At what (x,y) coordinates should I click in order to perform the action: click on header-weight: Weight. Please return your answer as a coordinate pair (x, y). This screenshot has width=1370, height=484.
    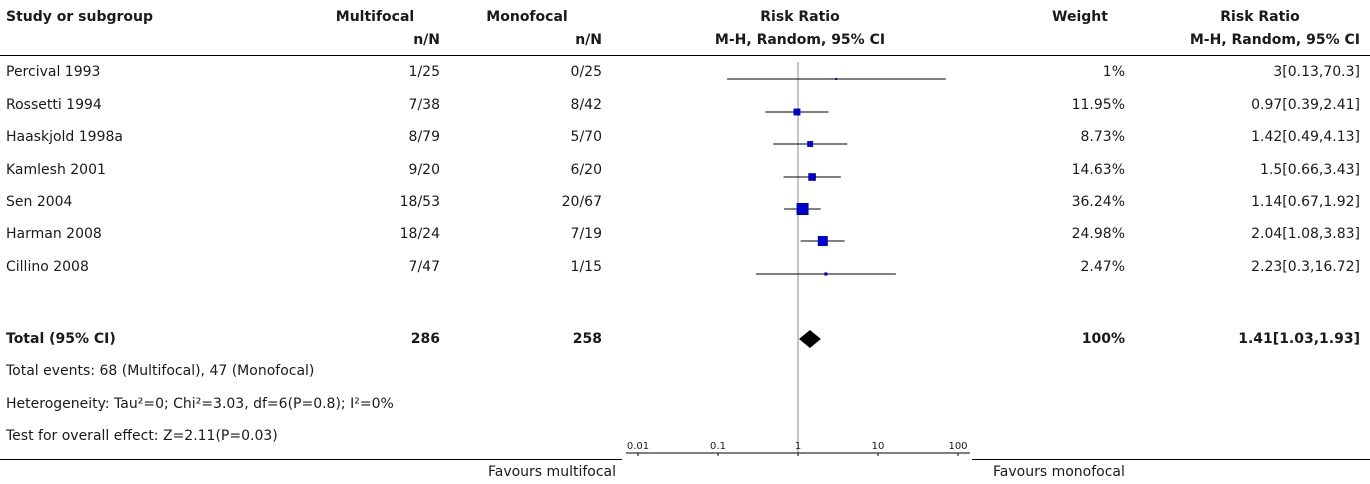
    Looking at the image, I should click on (1080, 17).